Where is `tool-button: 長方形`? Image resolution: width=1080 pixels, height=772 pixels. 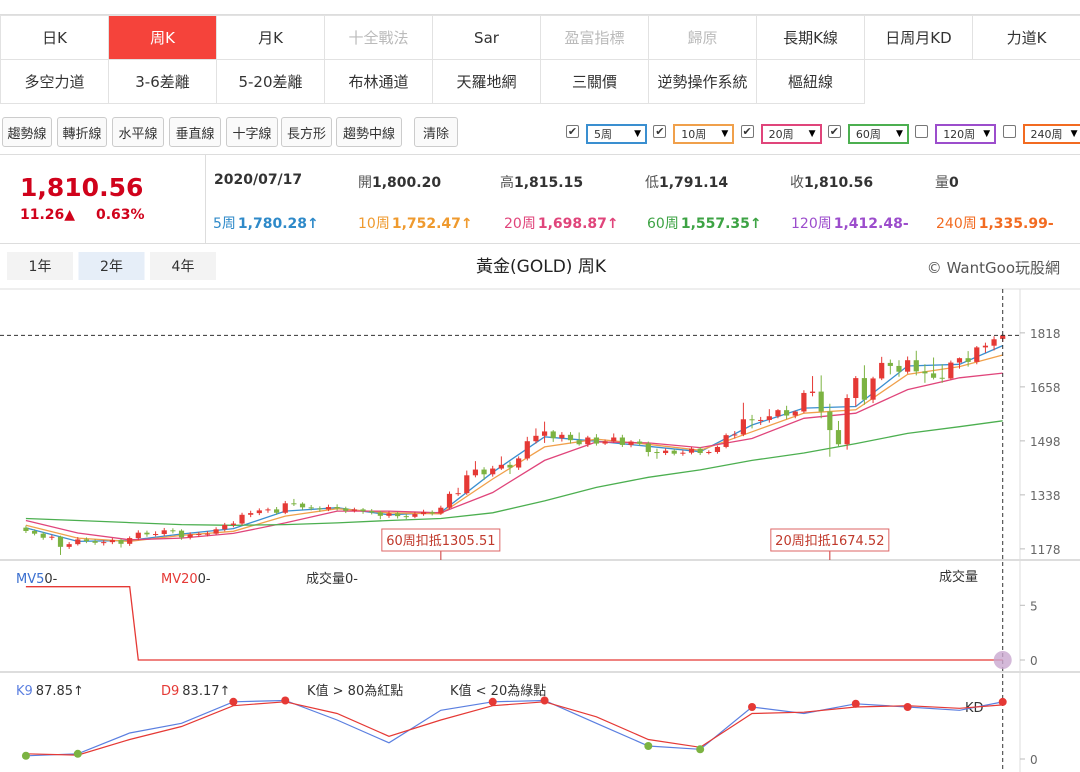 tool-button: 長方形 is located at coordinates (306, 132).